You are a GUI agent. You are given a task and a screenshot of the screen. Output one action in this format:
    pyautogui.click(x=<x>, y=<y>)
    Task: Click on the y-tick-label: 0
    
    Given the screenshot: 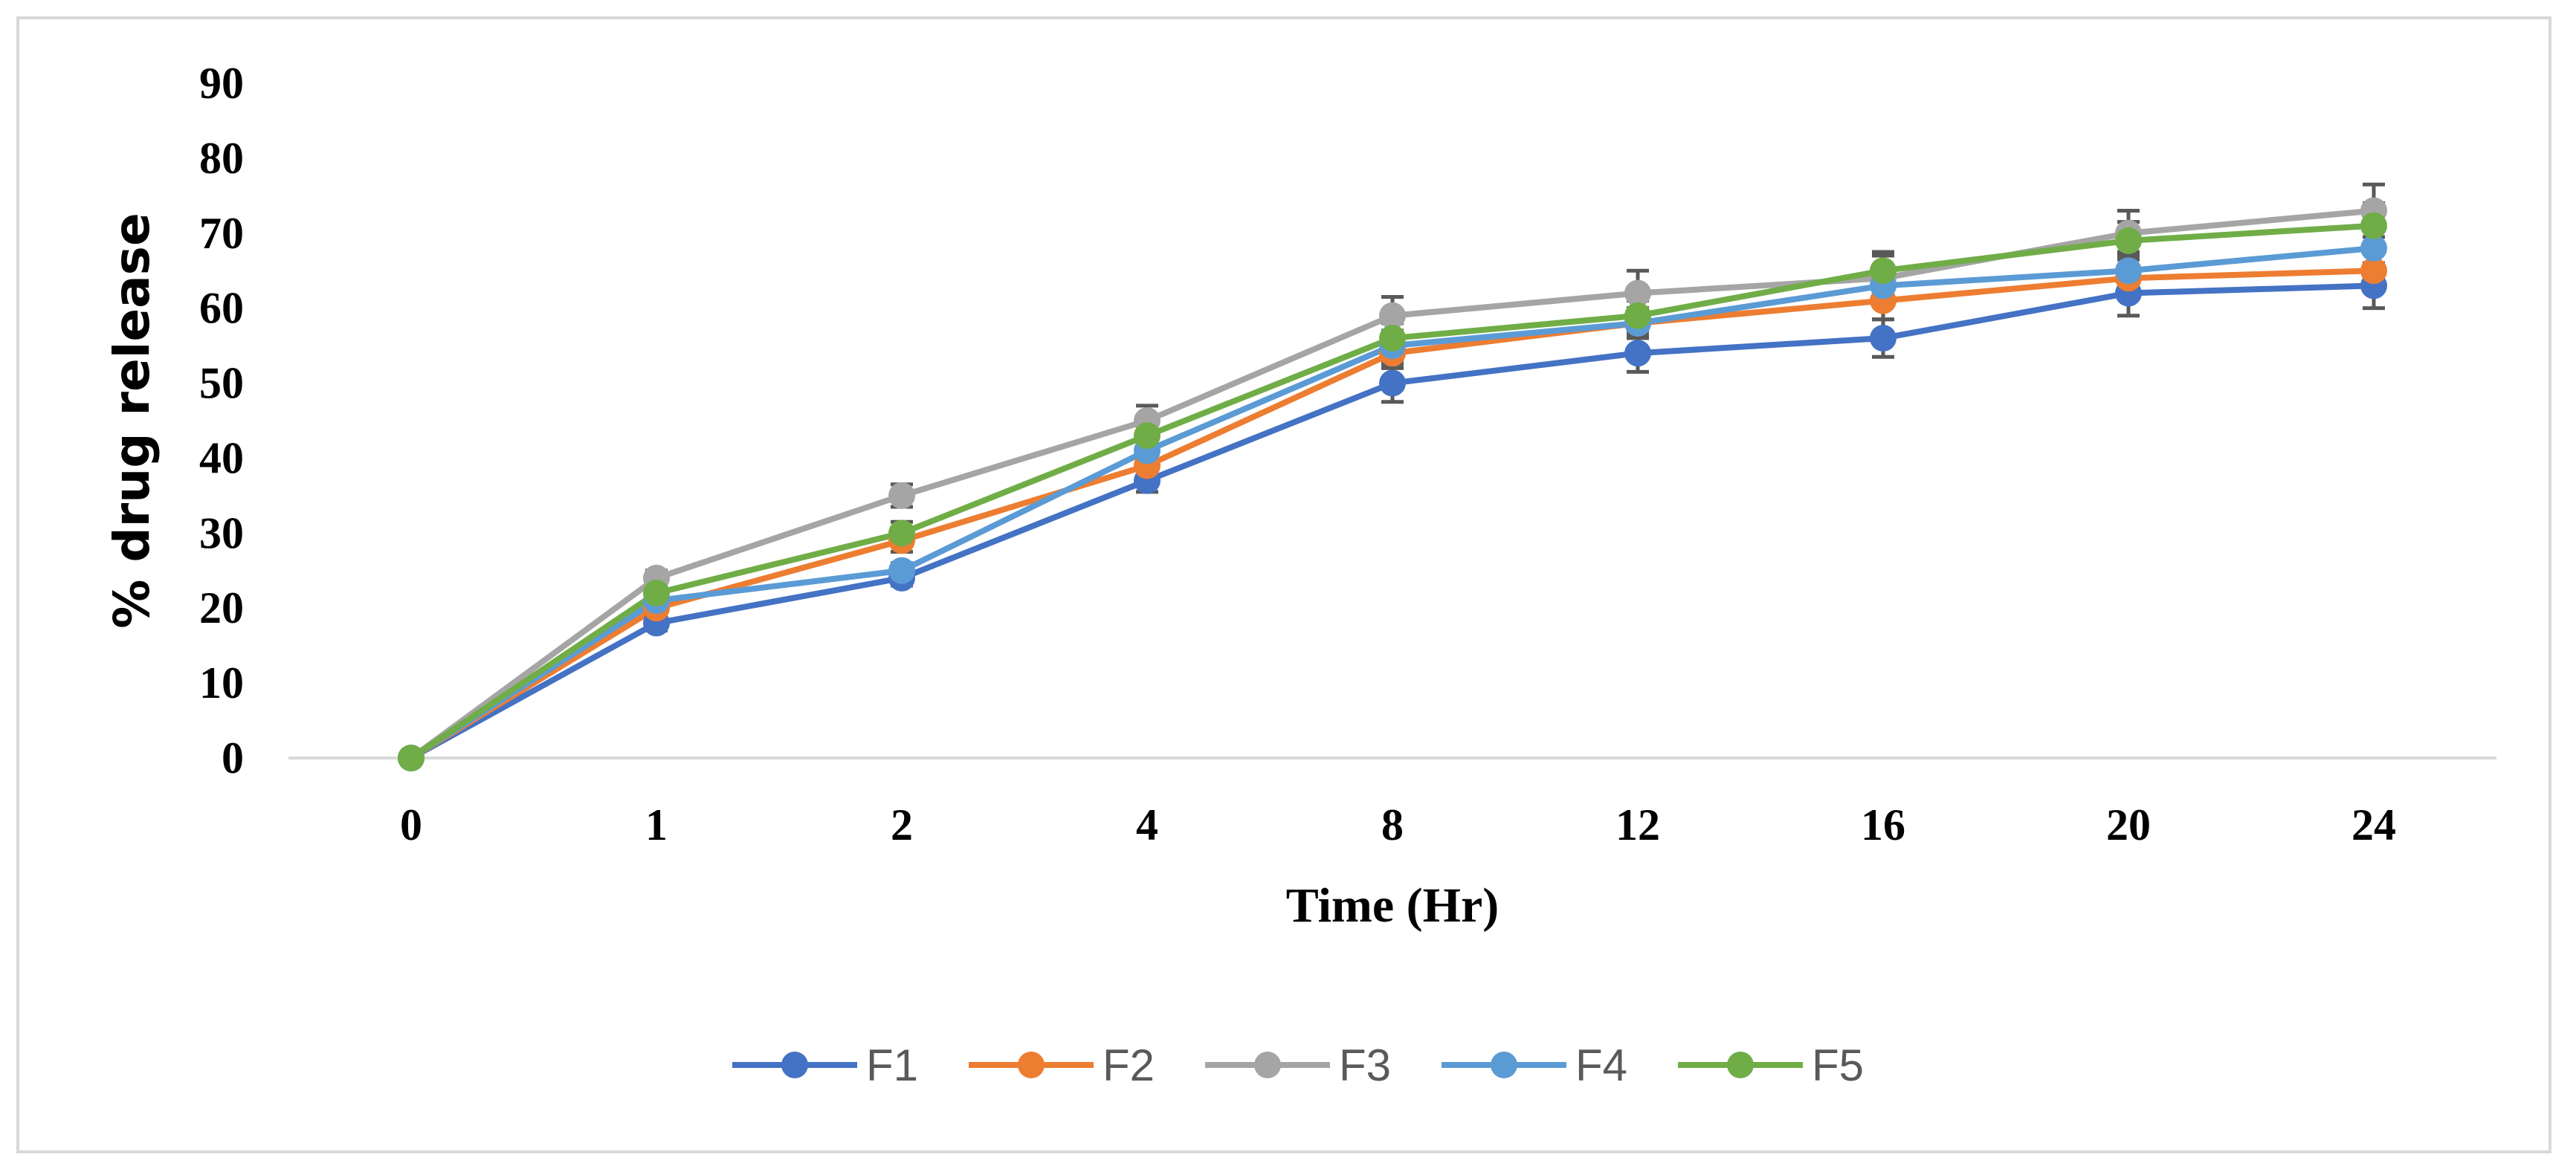 What is the action you would take?
    pyautogui.click(x=233, y=758)
    